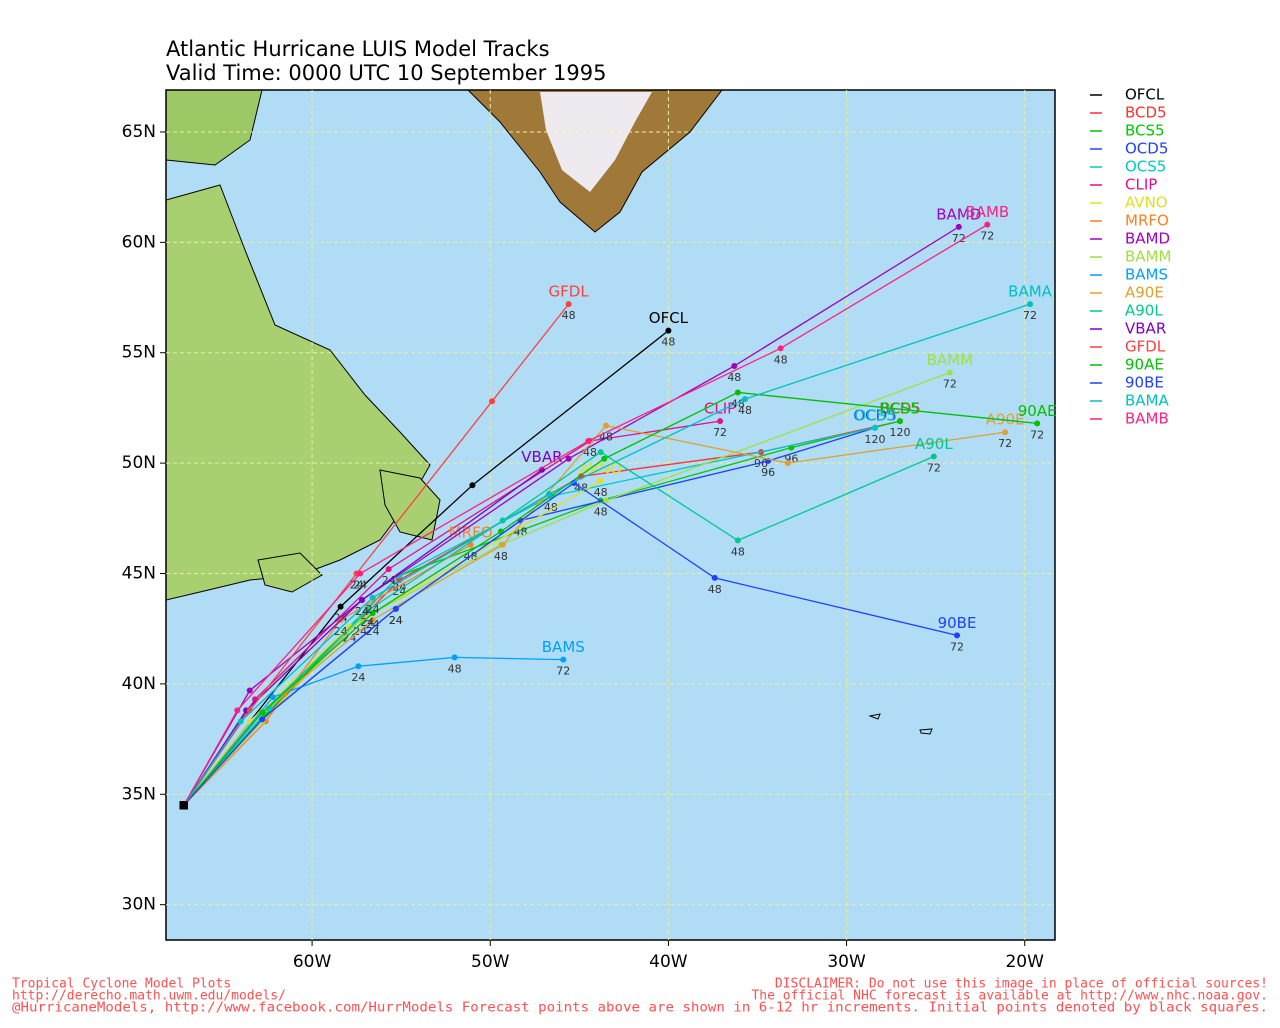  Describe the element at coordinates (149, 996) in the screenshot. I see `footer-text: http://derecho.math.uwm.edu/models/` at that location.